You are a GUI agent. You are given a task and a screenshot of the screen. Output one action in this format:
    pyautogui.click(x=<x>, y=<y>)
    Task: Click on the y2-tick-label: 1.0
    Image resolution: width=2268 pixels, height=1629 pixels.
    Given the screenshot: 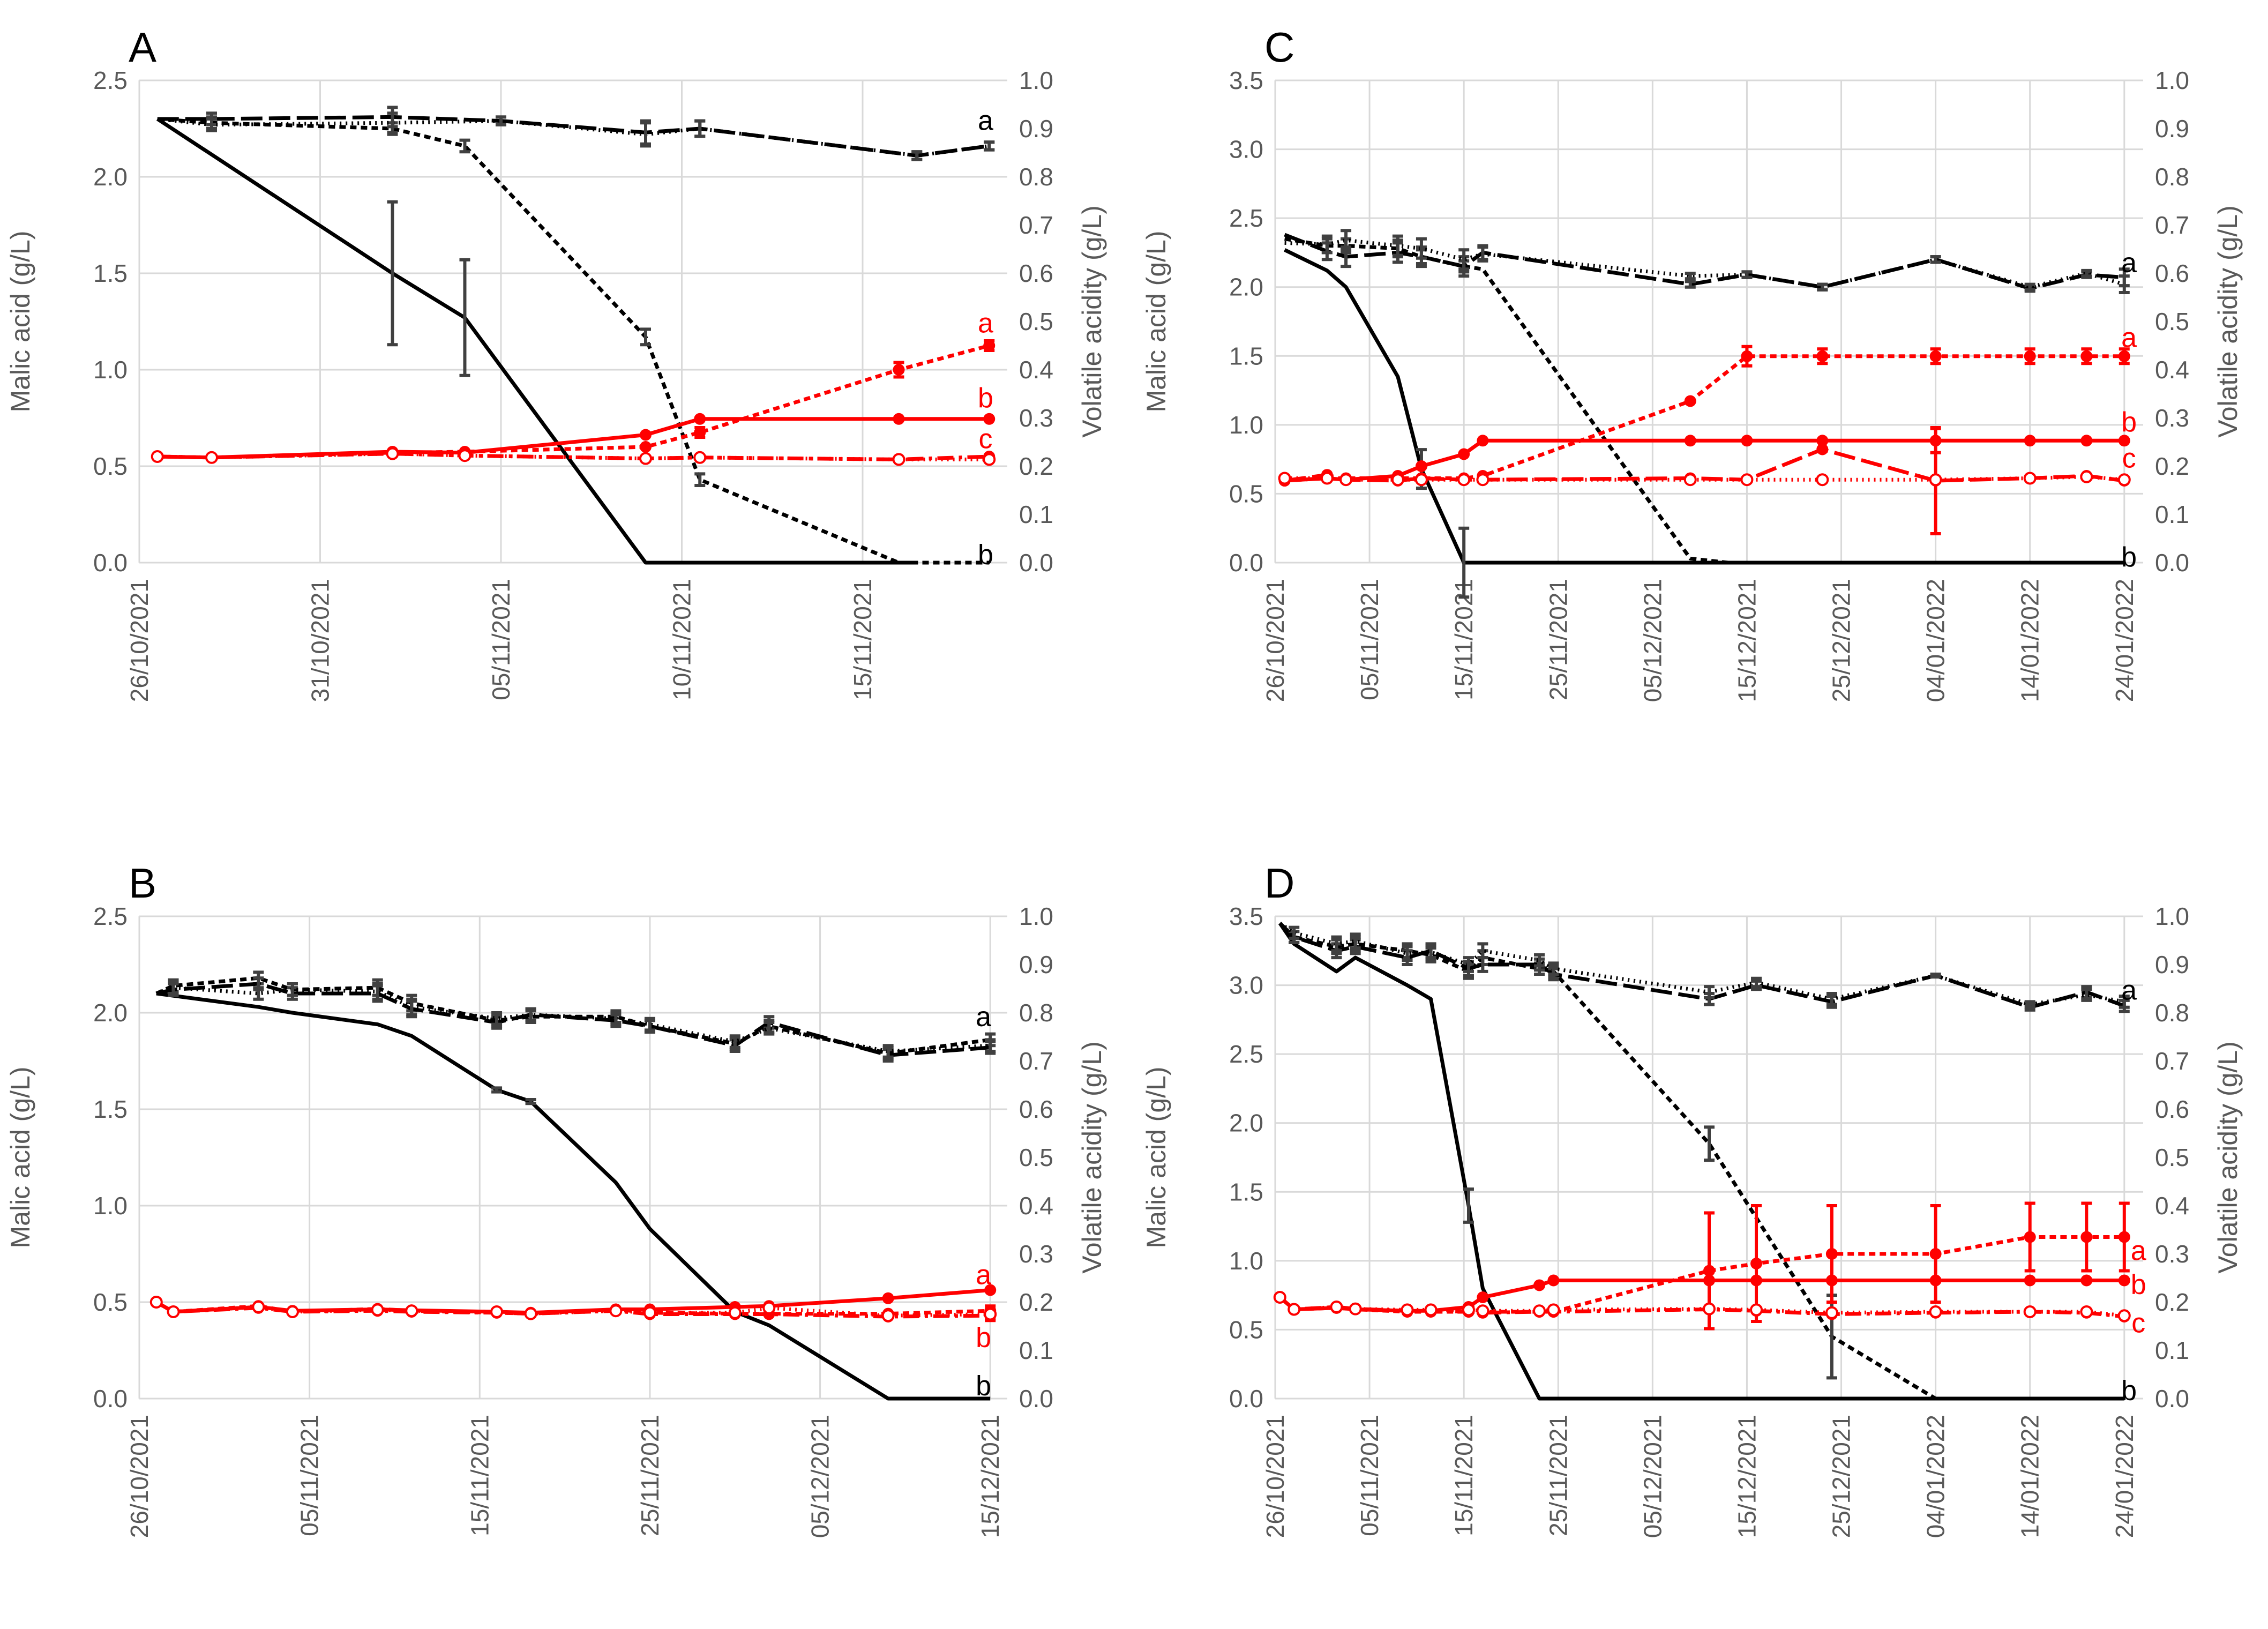 What is the action you would take?
    pyautogui.click(x=1036, y=80)
    